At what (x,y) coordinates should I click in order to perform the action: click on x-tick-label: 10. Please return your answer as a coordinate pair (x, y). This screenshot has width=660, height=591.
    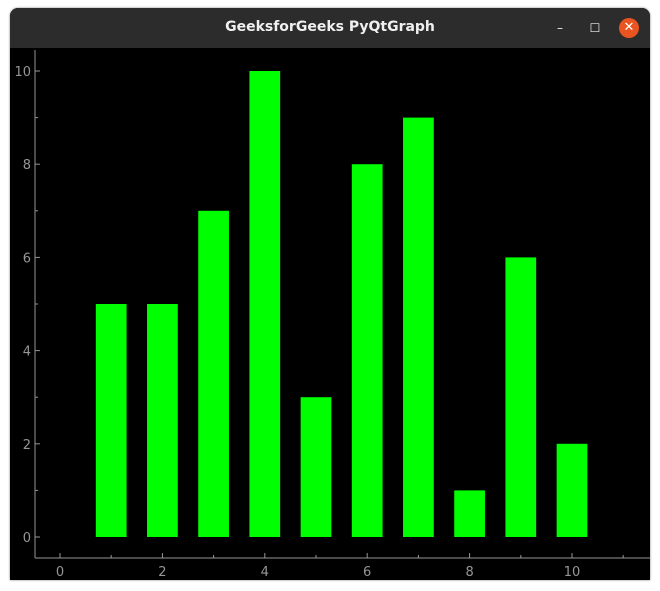
    Looking at the image, I should click on (572, 572).